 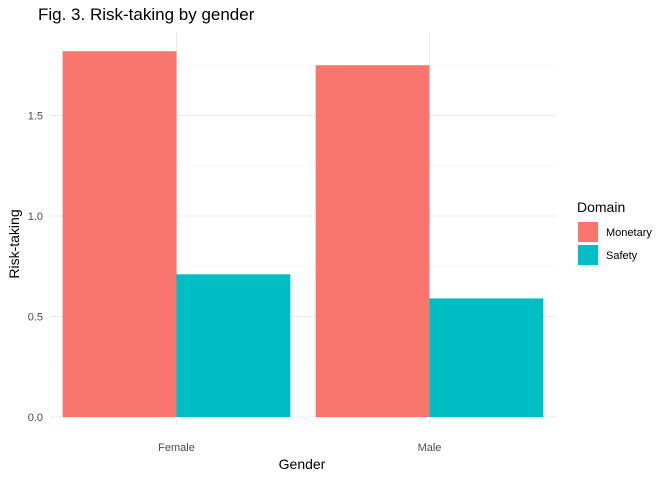 I want to click on x-tick-label: Female, so click(x=176, y=448).